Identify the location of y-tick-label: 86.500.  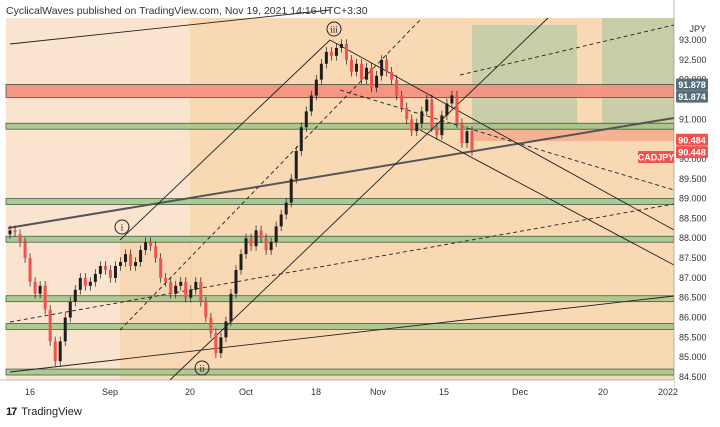
(693, 298).